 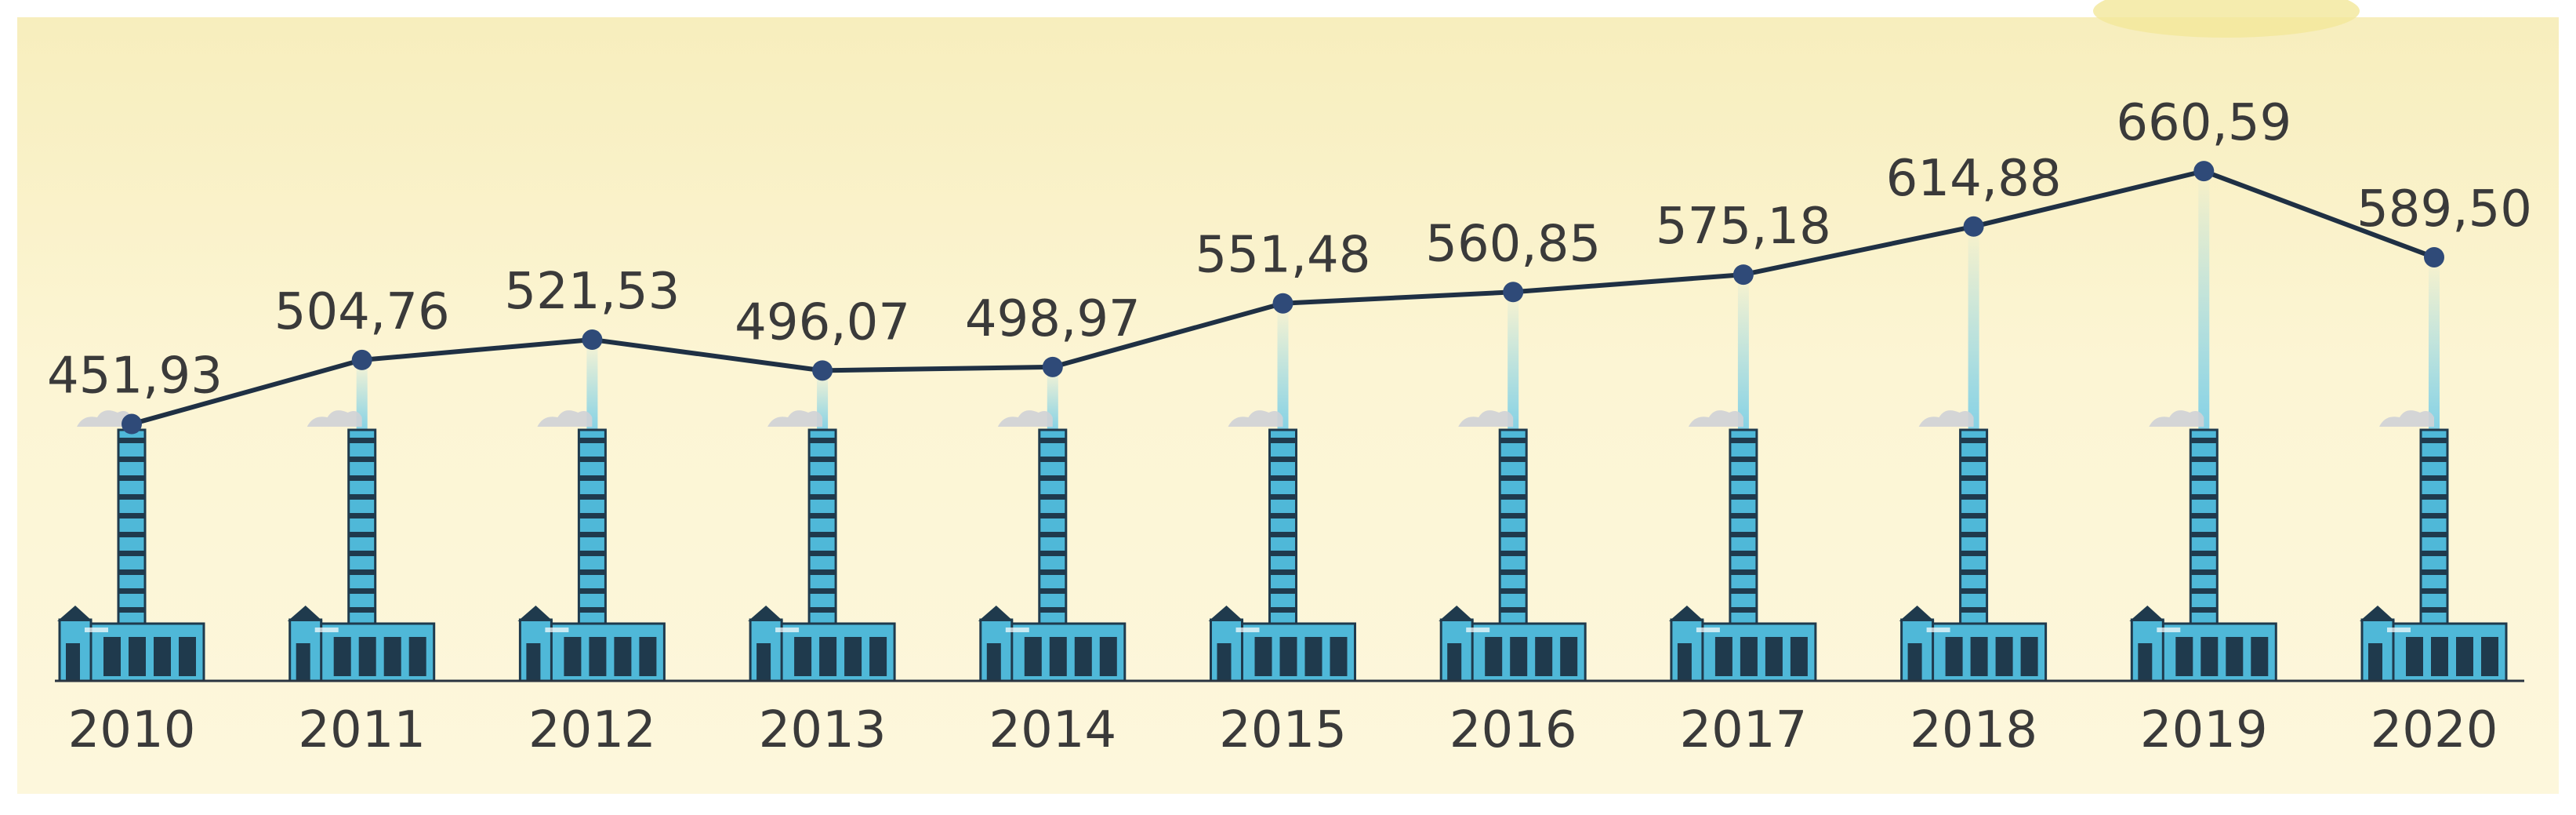 I want to click on data-label: 451,93, so click(x=135, y=376).